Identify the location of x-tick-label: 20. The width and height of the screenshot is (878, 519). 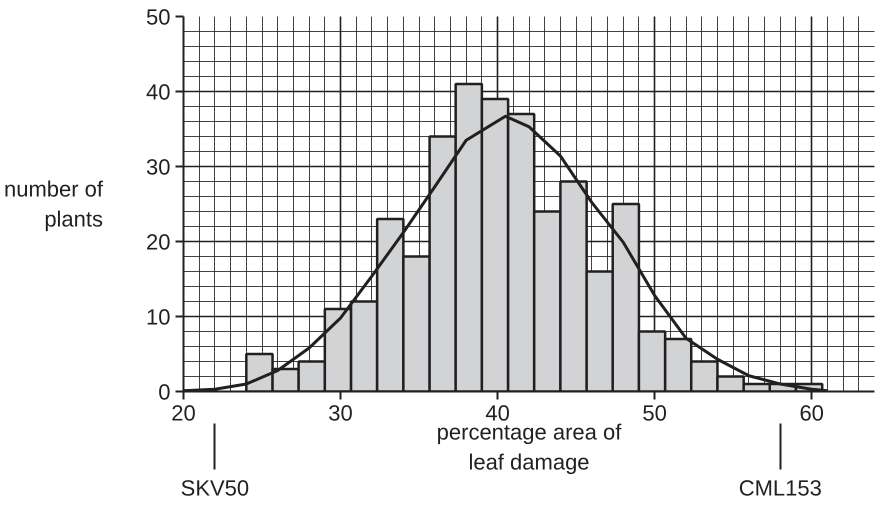
(183, 413).